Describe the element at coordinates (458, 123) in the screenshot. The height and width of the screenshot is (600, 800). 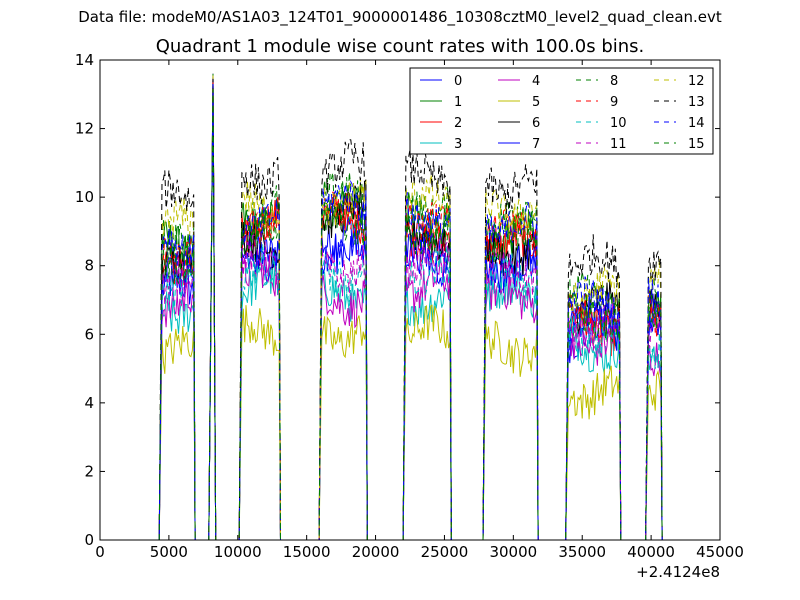
I see `legend-label-2: 2` at that location.